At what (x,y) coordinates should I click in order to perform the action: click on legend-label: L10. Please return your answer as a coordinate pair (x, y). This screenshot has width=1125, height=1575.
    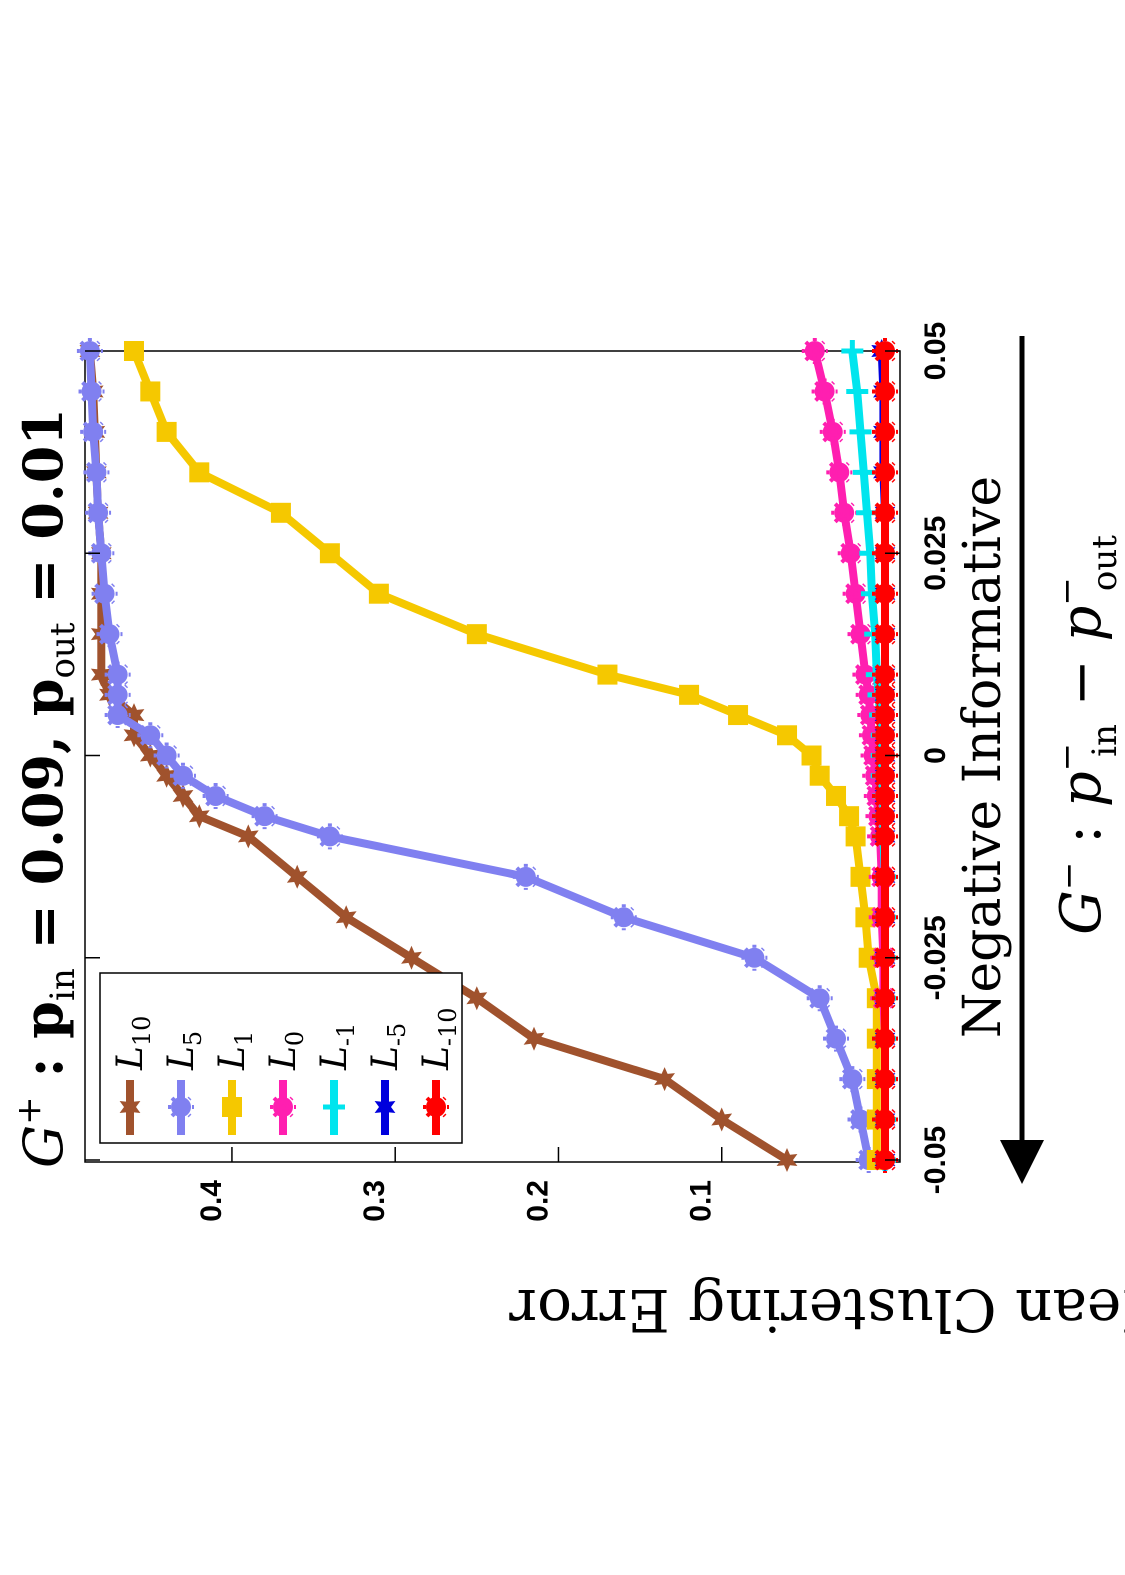
    Looking at the image, I should click on (133, 1043).